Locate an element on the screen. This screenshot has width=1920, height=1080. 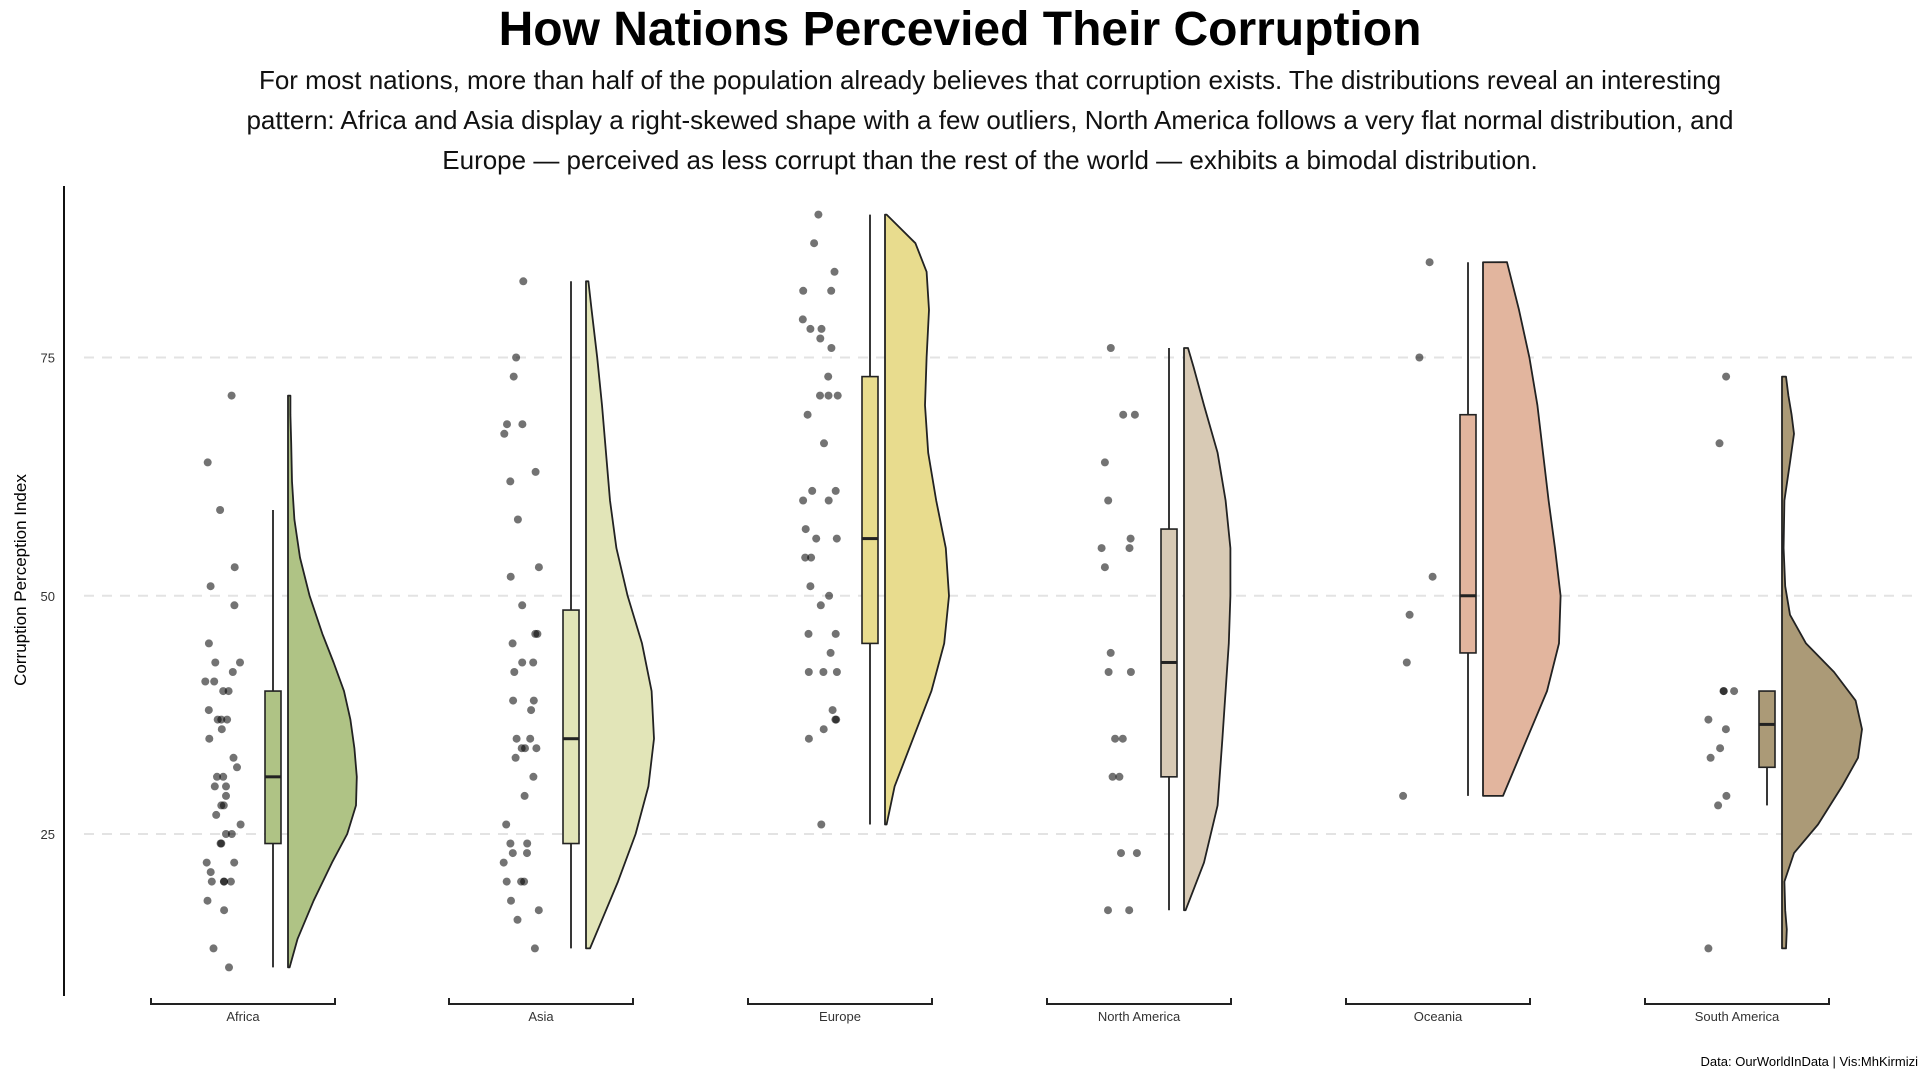
category-group-north-america is located at coordinates (1164, 629).